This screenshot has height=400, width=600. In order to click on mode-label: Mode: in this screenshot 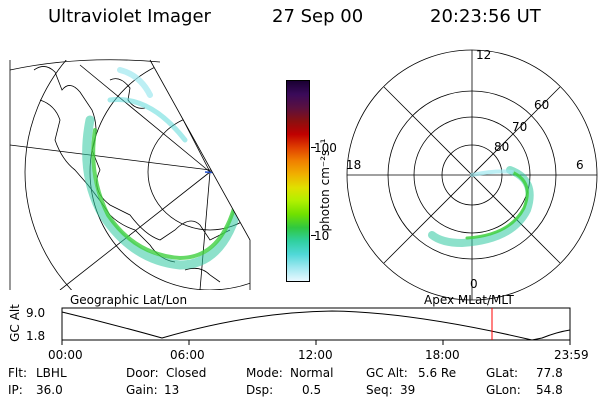, I will do `click(264, 373)`.